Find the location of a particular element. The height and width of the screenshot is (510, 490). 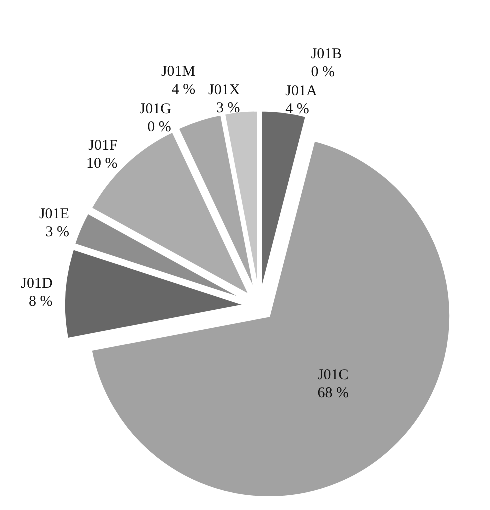

category-label: J01B is located at coordinates (326, 54).